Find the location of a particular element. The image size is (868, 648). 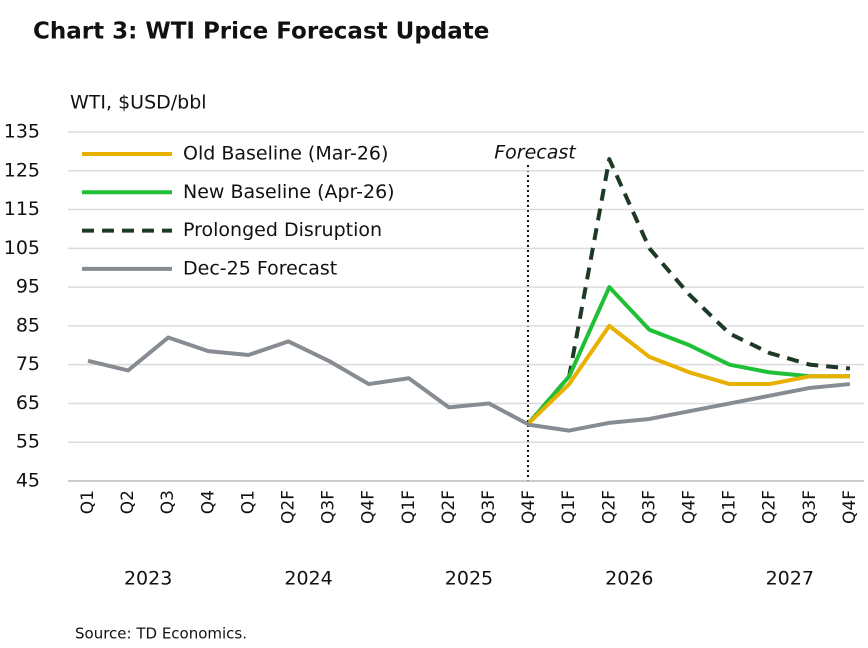

y-tick-label: 115 is located at coordinates (22, 209).